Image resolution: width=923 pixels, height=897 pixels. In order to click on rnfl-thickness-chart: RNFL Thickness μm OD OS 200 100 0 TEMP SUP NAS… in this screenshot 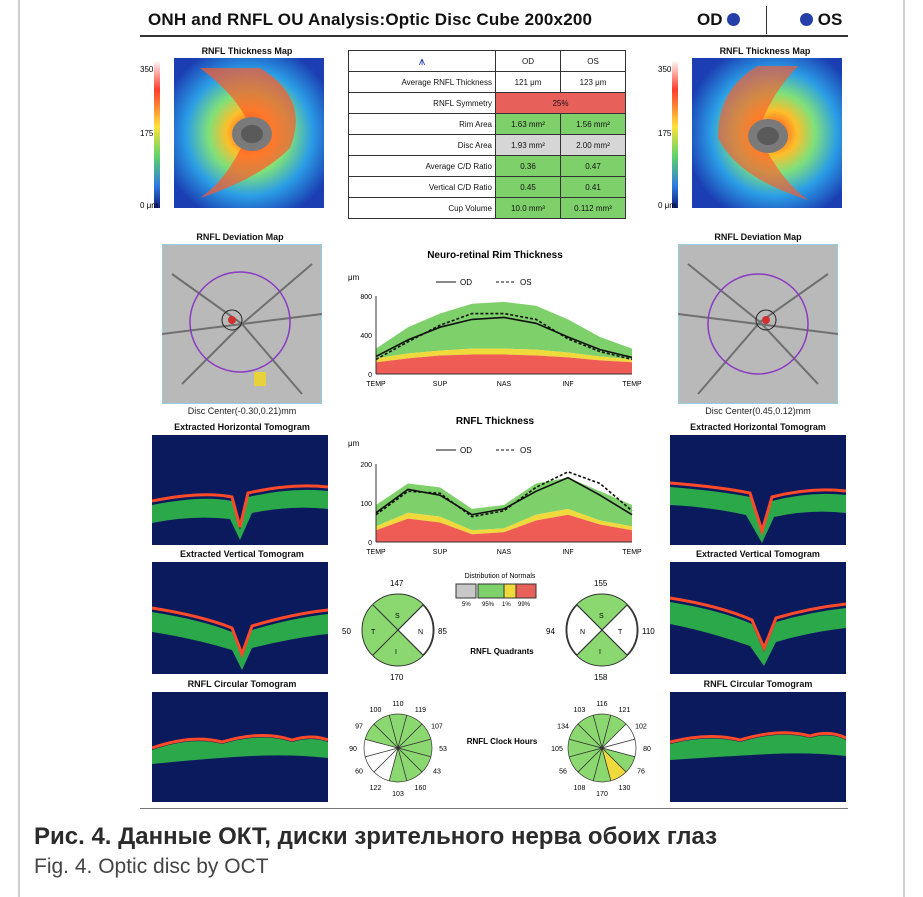, I will do `click(495, 486)`.